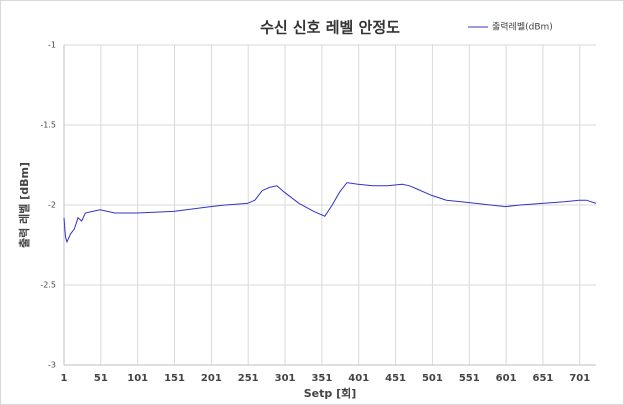 The width and height of the screenshot is (624, 405). I want to click on x-tick-label: 401, so click(358, 378).